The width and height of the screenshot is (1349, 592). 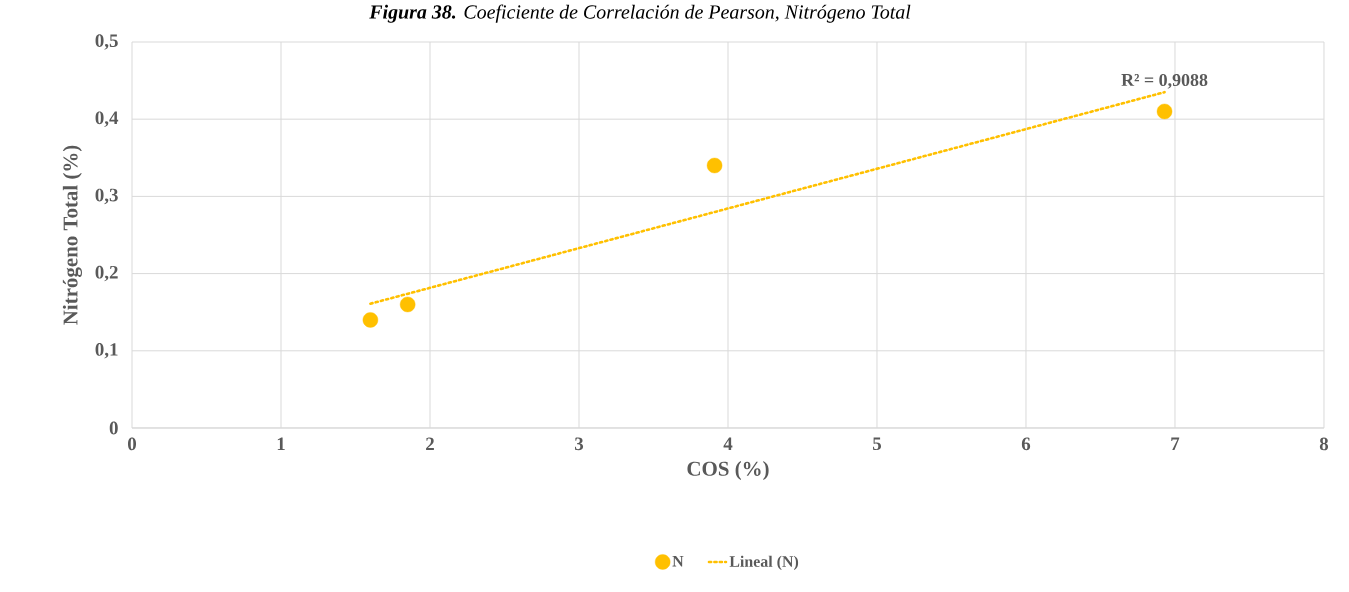 I want to click on y-tick-label: 0,5, so click(x=106, y=42).